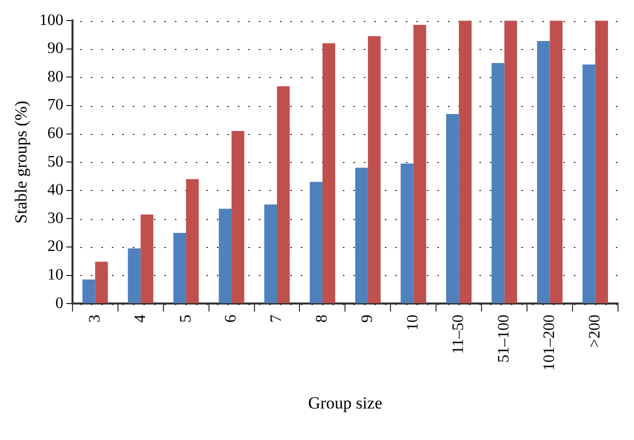 Image resolution: width=634 pixels, height=440 pixels. Describe the element at coordinates (55, 275) in the screenshot. I see `y-tick-label: 10` at that location.